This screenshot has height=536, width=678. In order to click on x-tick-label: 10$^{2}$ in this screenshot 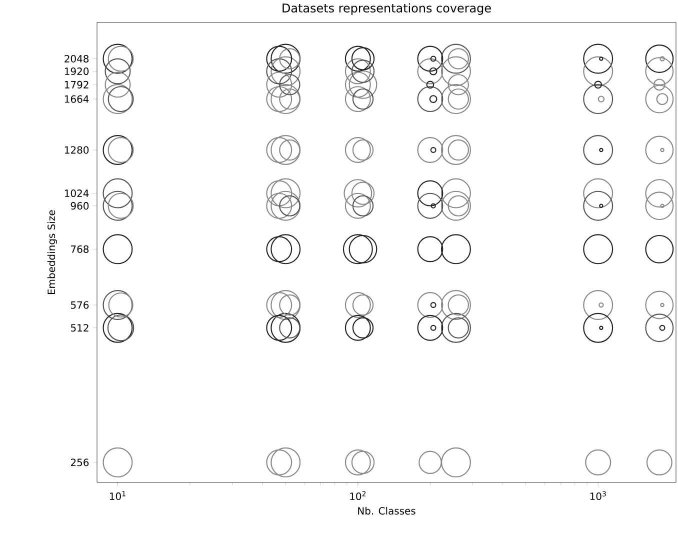, I will do `click(358, 495)`.